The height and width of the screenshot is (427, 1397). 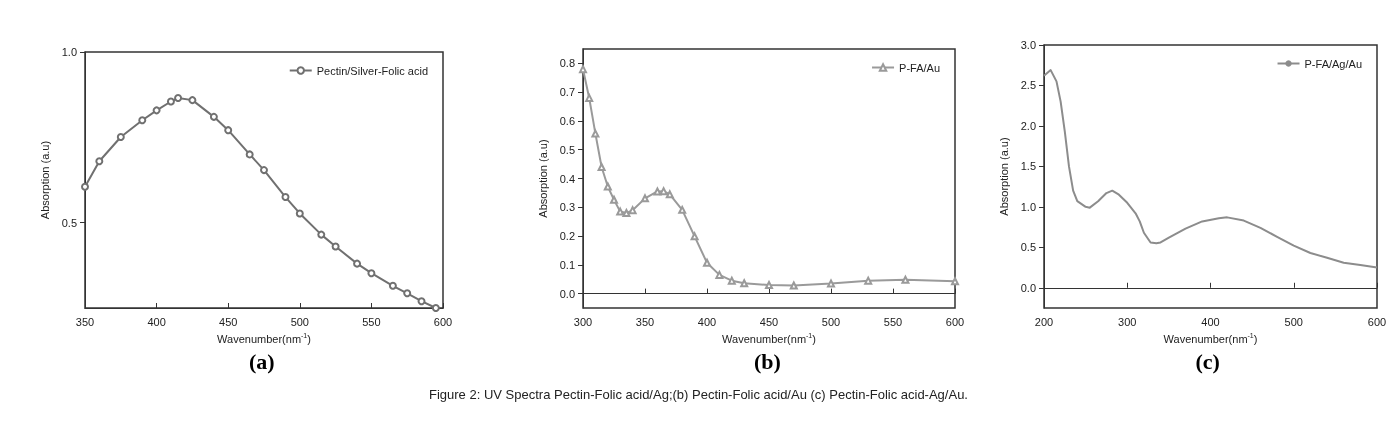 I want to click on text: (a), so click(x=262, y=361).